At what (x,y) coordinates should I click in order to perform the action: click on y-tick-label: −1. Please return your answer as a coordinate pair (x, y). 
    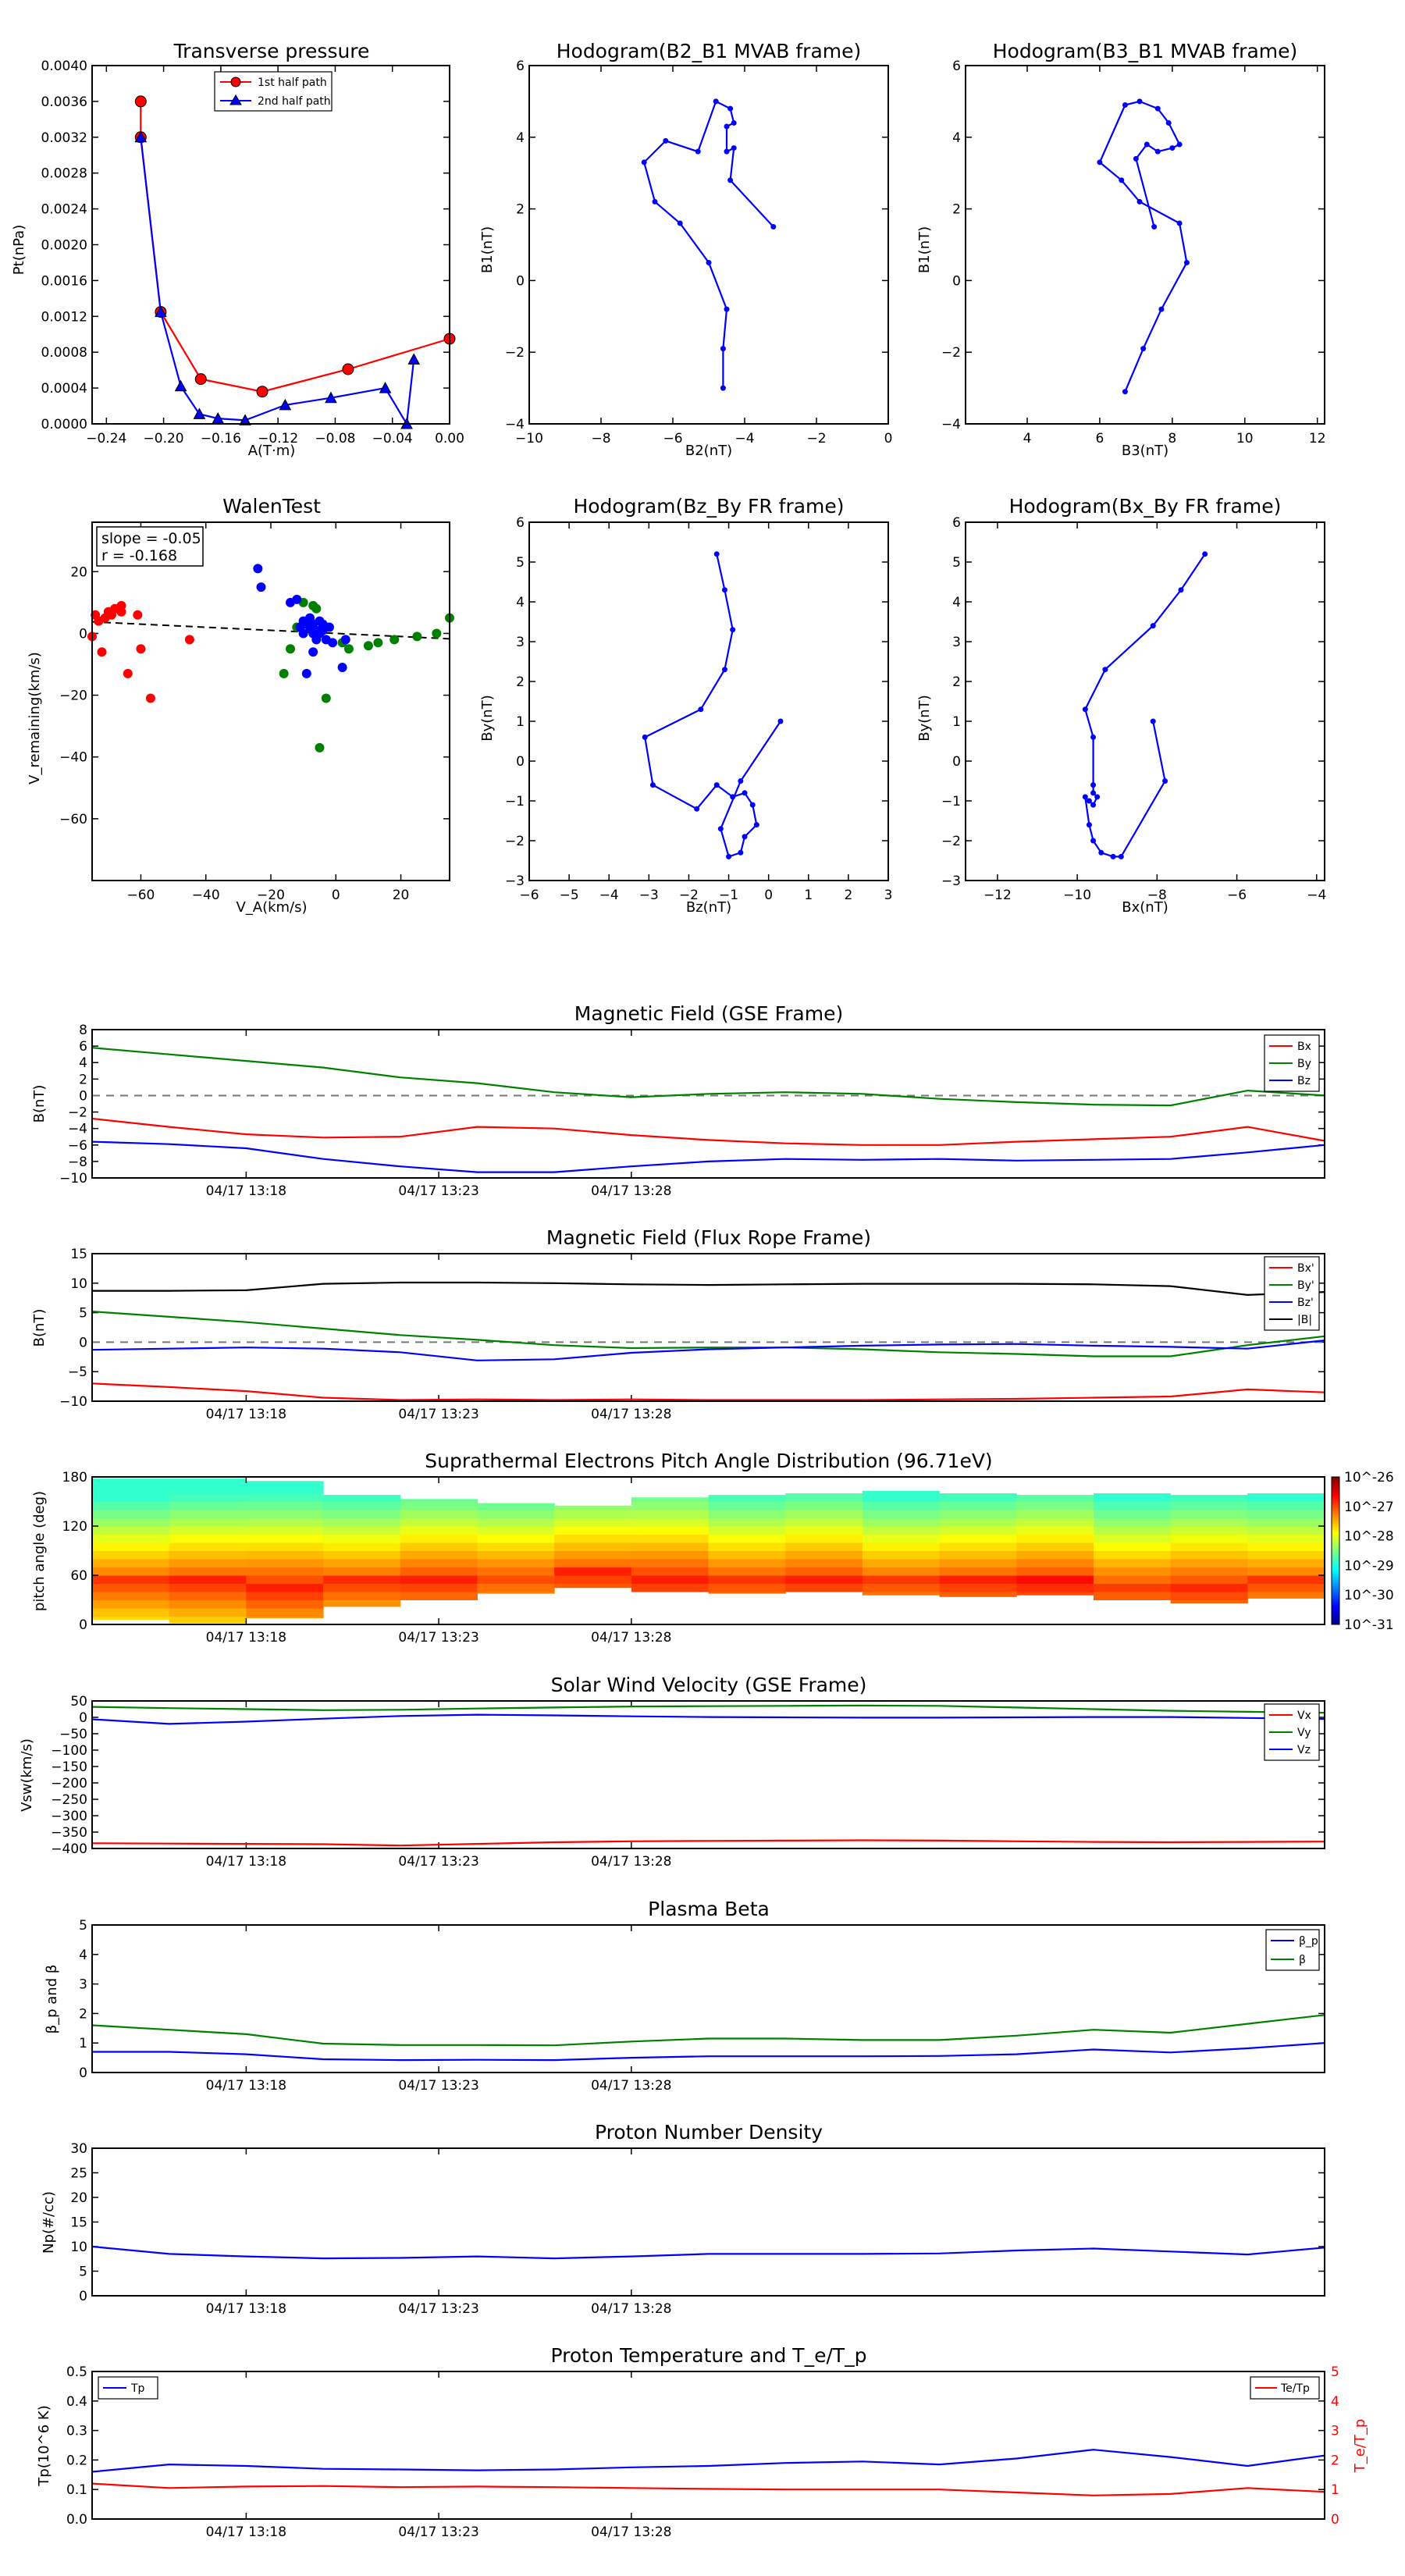
    Looking at the image, I should click on (951, 801).